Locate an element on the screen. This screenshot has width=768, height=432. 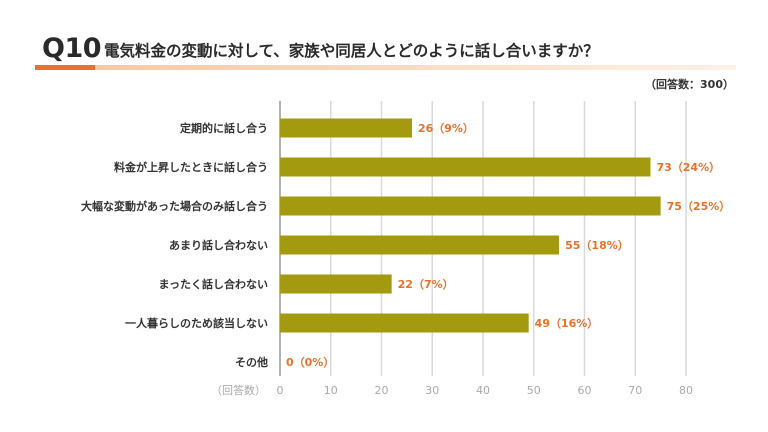
x-tick-label: 20 is located at coordinates (382, 390).